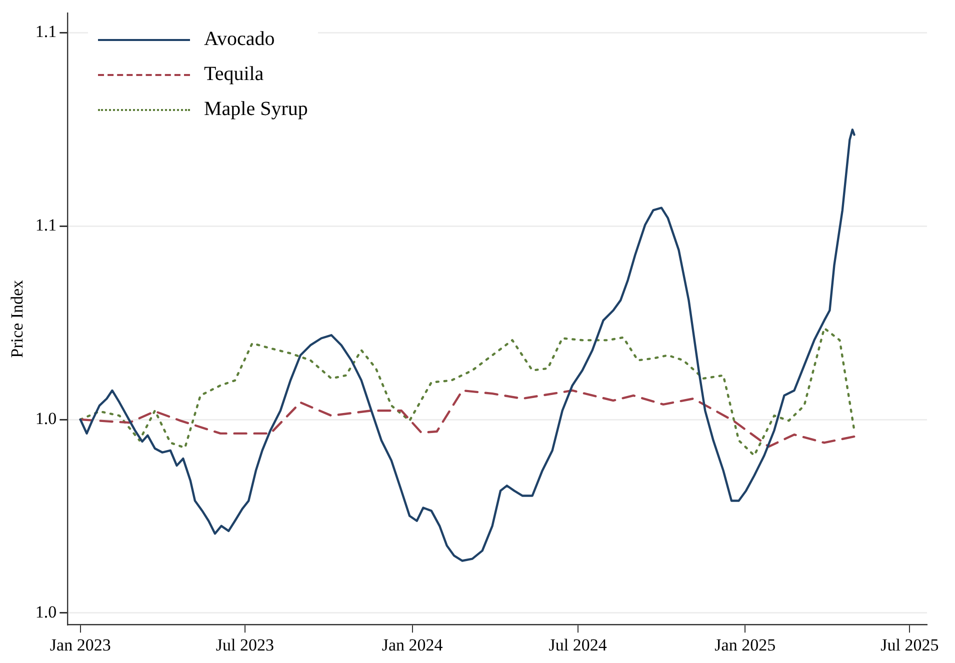  Describe the element at coordinates (909, 644) in the screenshot. I see `x-tick-label: Jul 2025` at that location.